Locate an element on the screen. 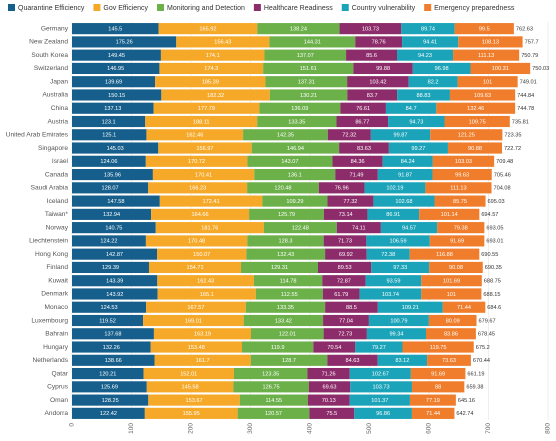  category-label: Australia is located at coordinates (55, 95).